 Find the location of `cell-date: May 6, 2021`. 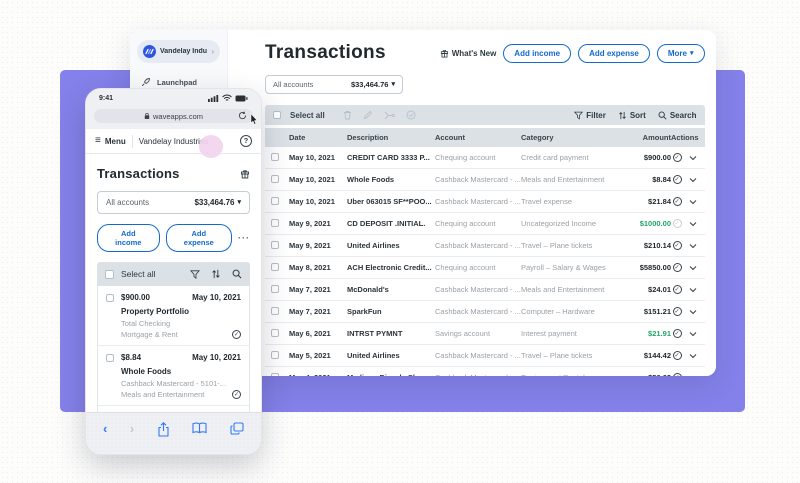

cell-date: May 6, 2021 is located at coordinates (310, 333).